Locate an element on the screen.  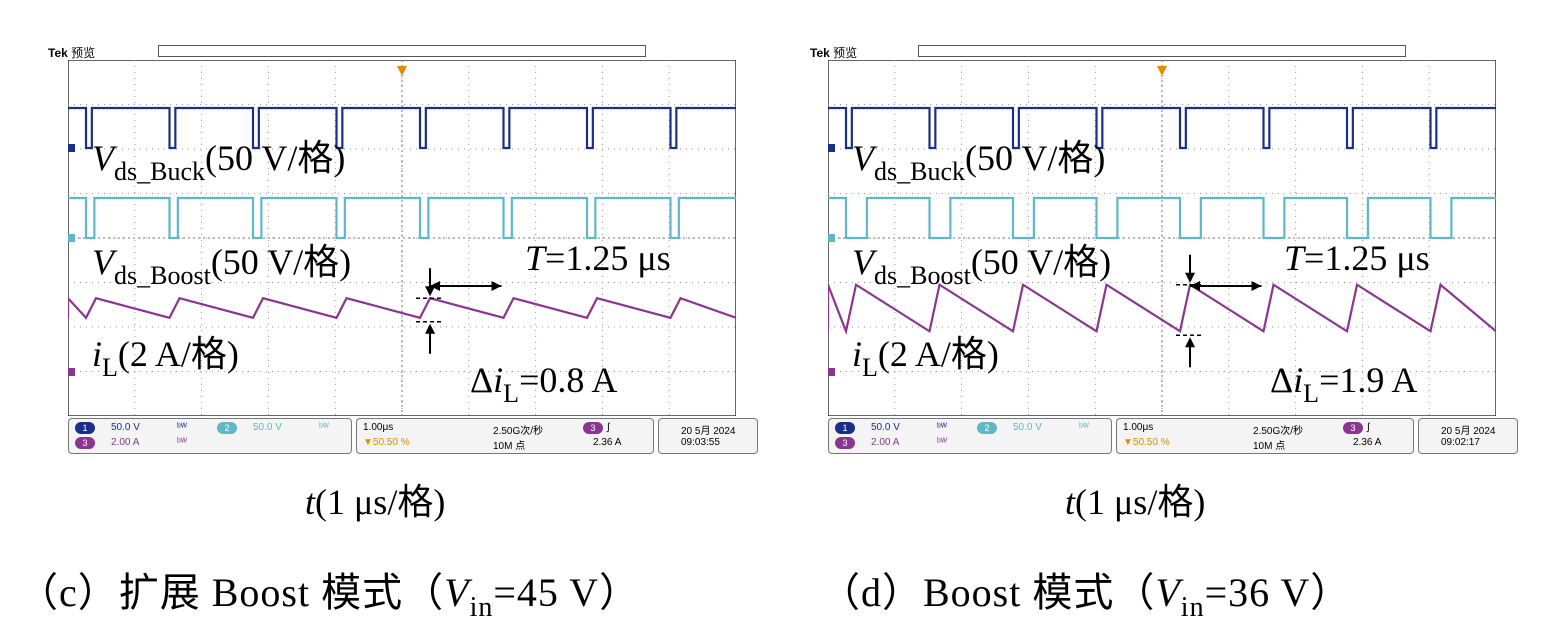
time: 09:03:55 is located at coordinates (700, 442).